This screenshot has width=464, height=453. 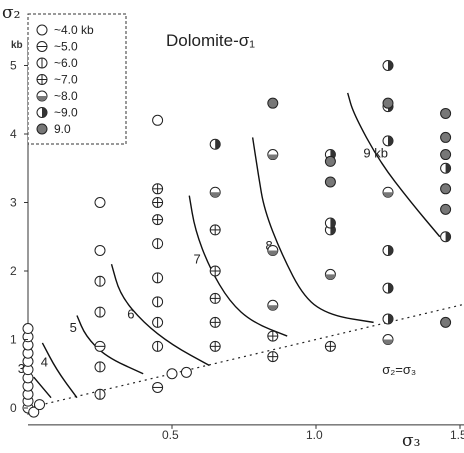 I want to click on legend-label: ~4.0 kb, so click(x=74, y=30).